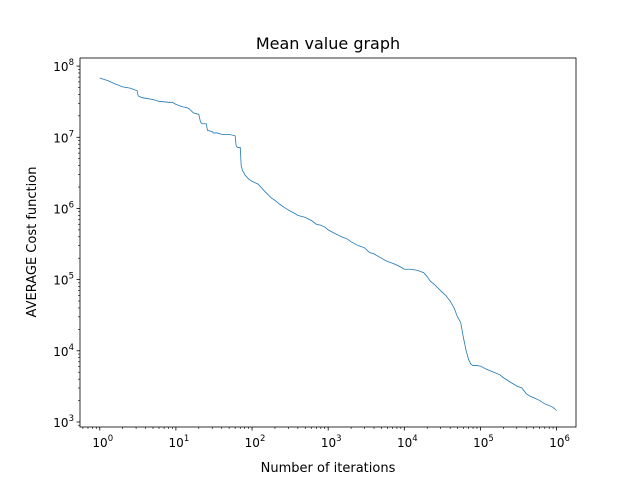  I want to click on x-tick-label: 10³, so click(331, 442).